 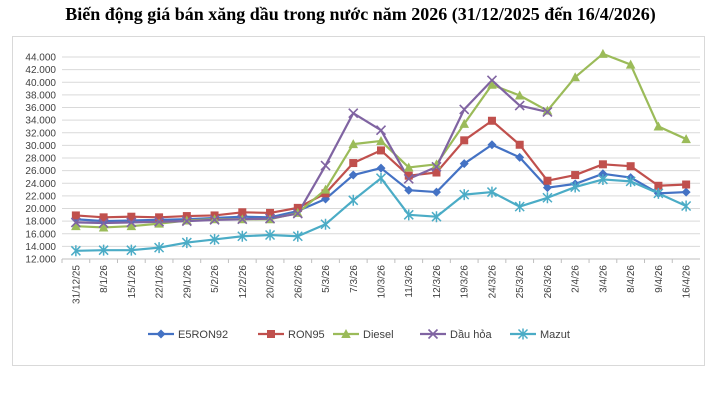 What do you see at coordinates (603, 279) in the screenshot?
I see `x-tick-label: 3/4/26` at bounding box center [603, 279].